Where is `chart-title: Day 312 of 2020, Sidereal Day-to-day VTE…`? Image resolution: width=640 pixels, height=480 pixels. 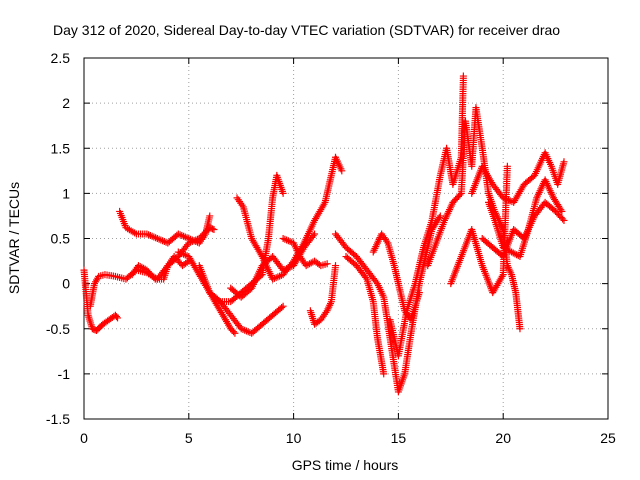 chart-title: Day 312 of 2020, Sidereal Day-to-day VTE… is located at coordinates (306, 30).